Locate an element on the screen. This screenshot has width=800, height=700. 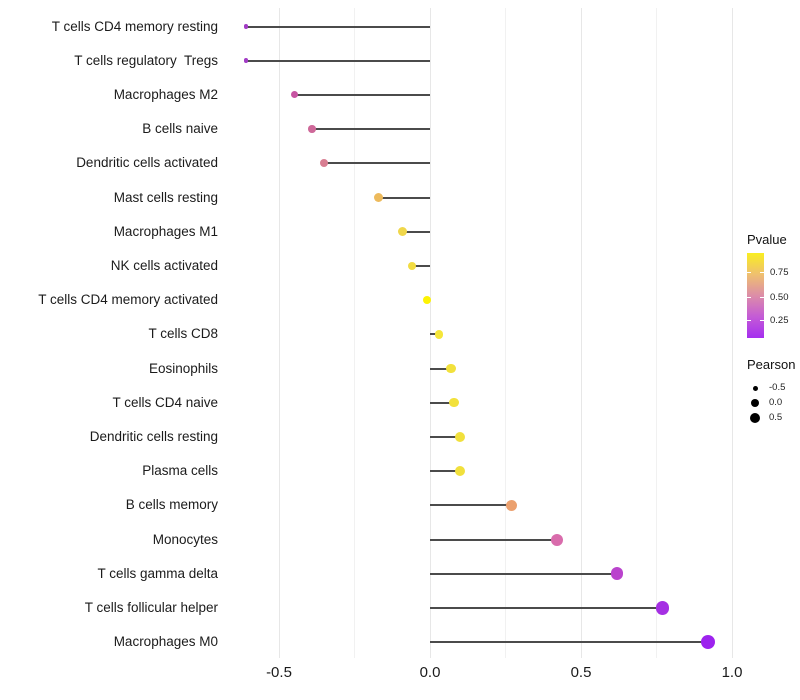
pearson-legend-label: 0.5 is located at coordinates (776, 417).